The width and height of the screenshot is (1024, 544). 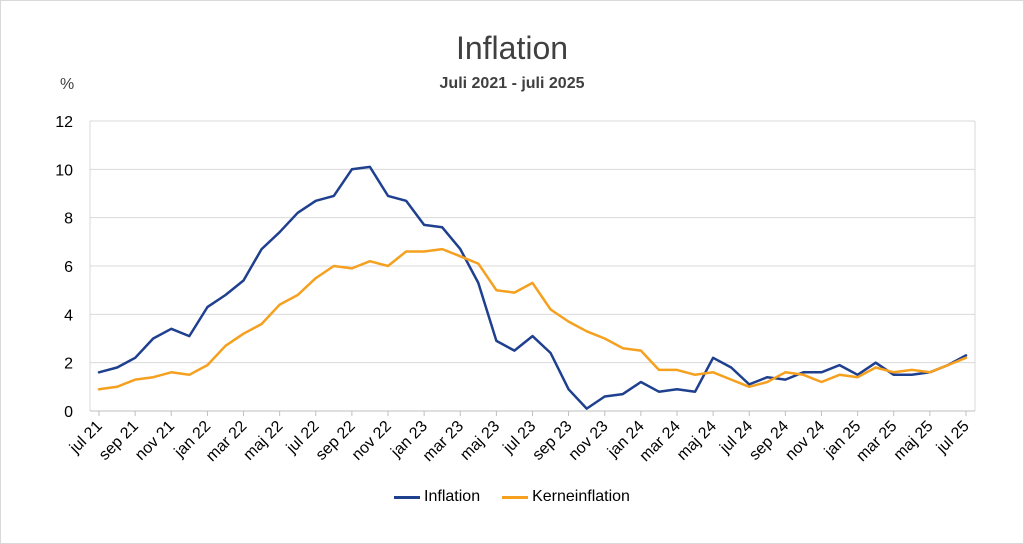 I want to click on x-tick-label-20: nov 24, so click(x=805, y=441).